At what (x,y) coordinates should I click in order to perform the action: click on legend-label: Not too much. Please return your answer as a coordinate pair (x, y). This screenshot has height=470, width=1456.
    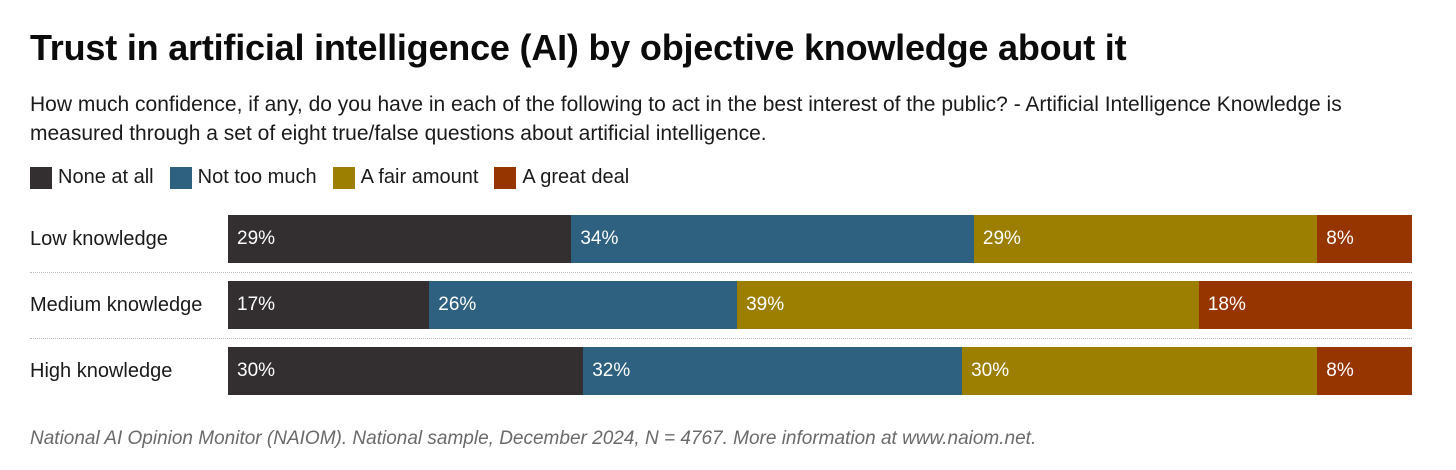
    Looking at the image, I should click on (257, 177).